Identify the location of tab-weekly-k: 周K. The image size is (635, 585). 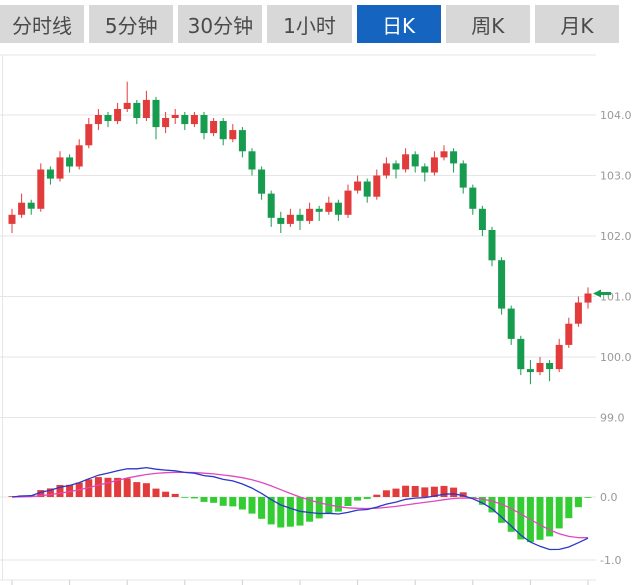
(487, 24).